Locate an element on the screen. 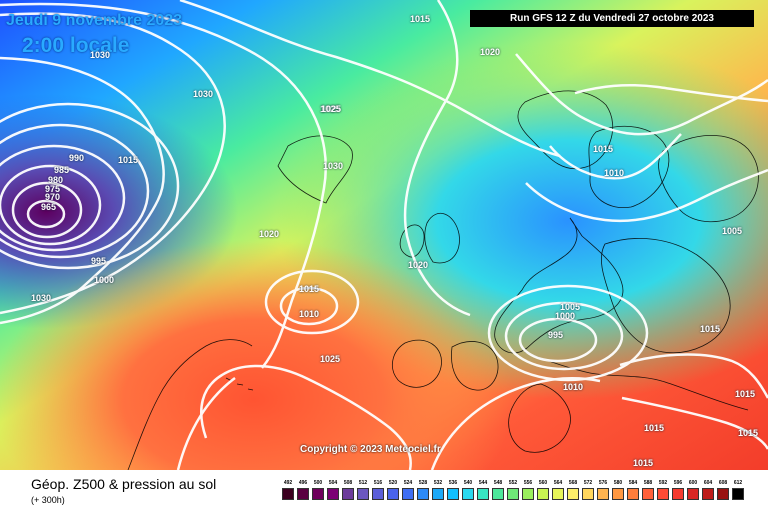 The image size is (768, 512). isobar-label: 990 is located at coordinates (77, 158).